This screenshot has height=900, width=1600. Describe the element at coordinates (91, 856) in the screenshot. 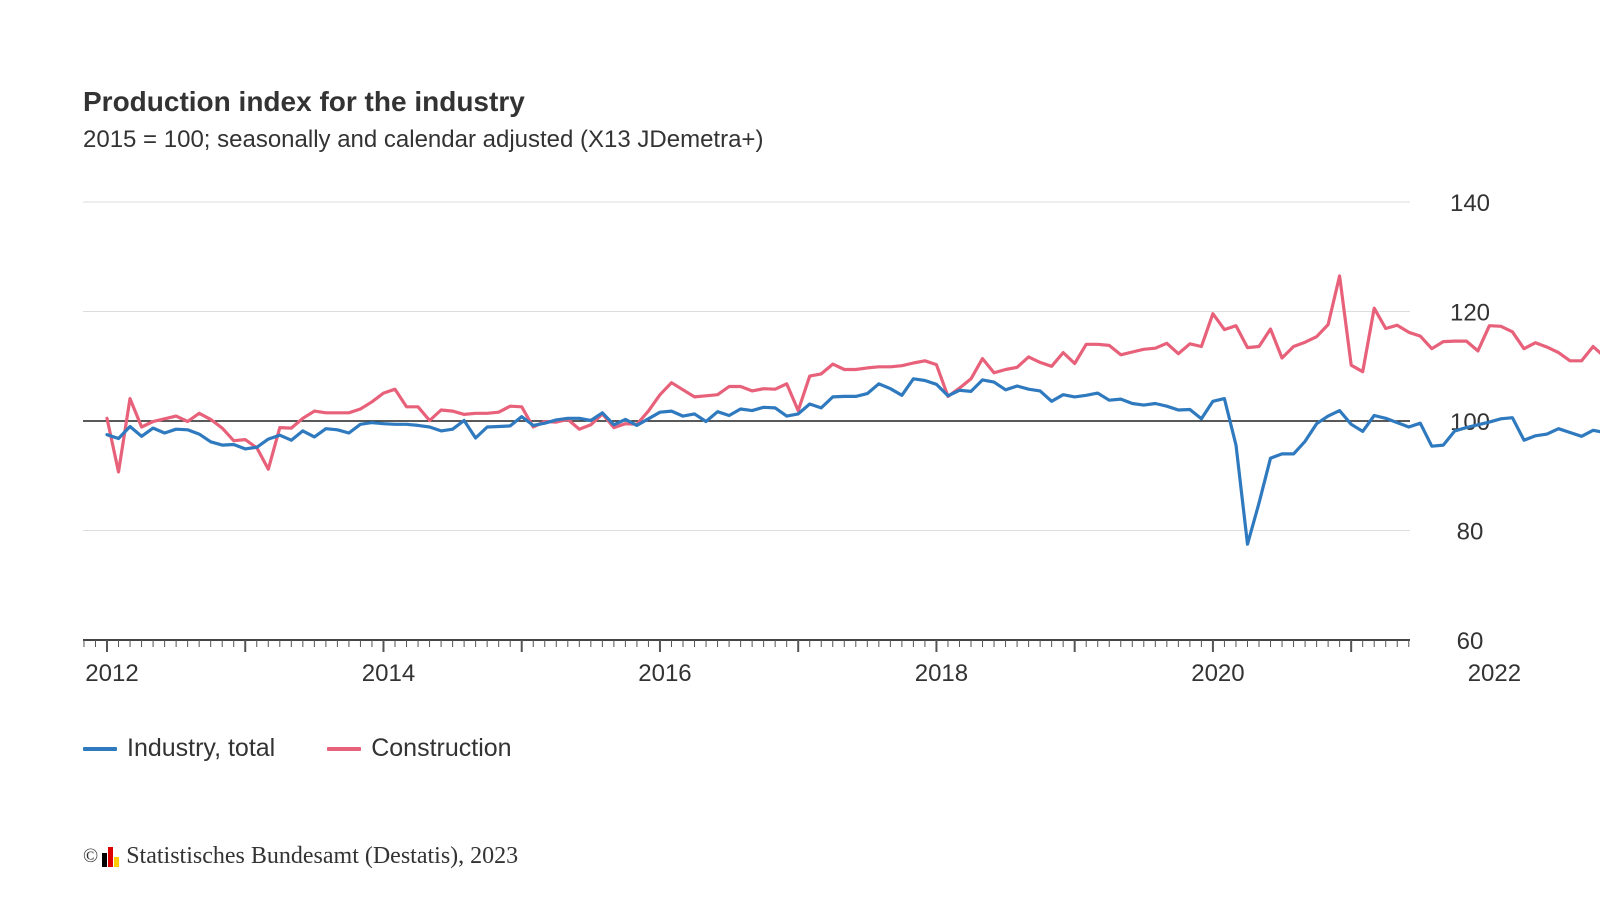

I see `copyright-symbol: ©` at that location.